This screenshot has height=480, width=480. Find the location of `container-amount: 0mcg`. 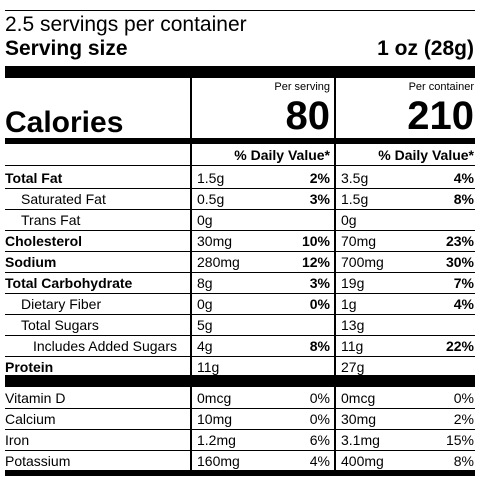

container-amount: 0mcg is located at coordinates (358, 398).